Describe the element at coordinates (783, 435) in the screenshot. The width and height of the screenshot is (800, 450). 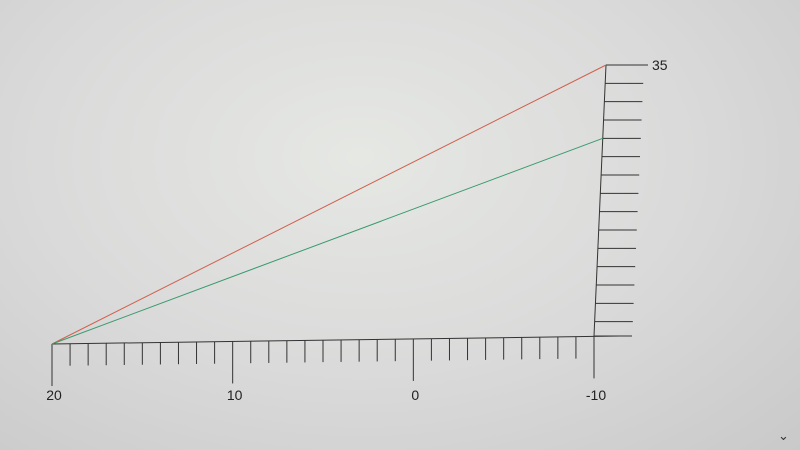
I see `chevron-down-icon: ⌄` at that location.